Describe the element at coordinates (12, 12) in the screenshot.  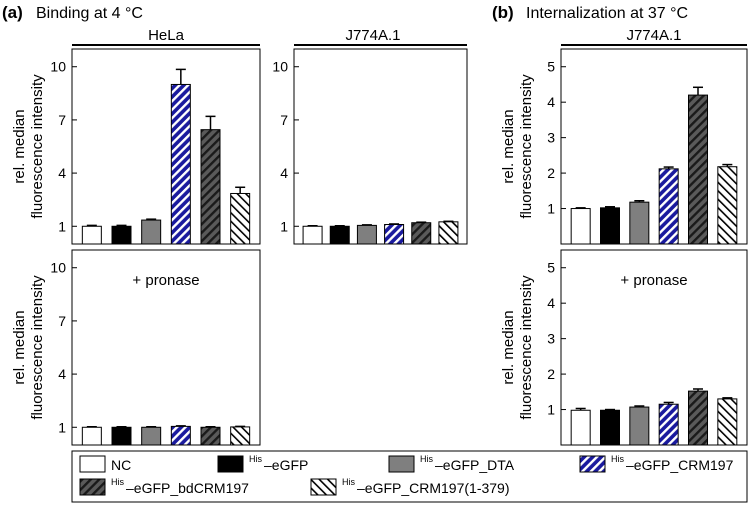
I see `panel-a-letter: (a)` at that location.